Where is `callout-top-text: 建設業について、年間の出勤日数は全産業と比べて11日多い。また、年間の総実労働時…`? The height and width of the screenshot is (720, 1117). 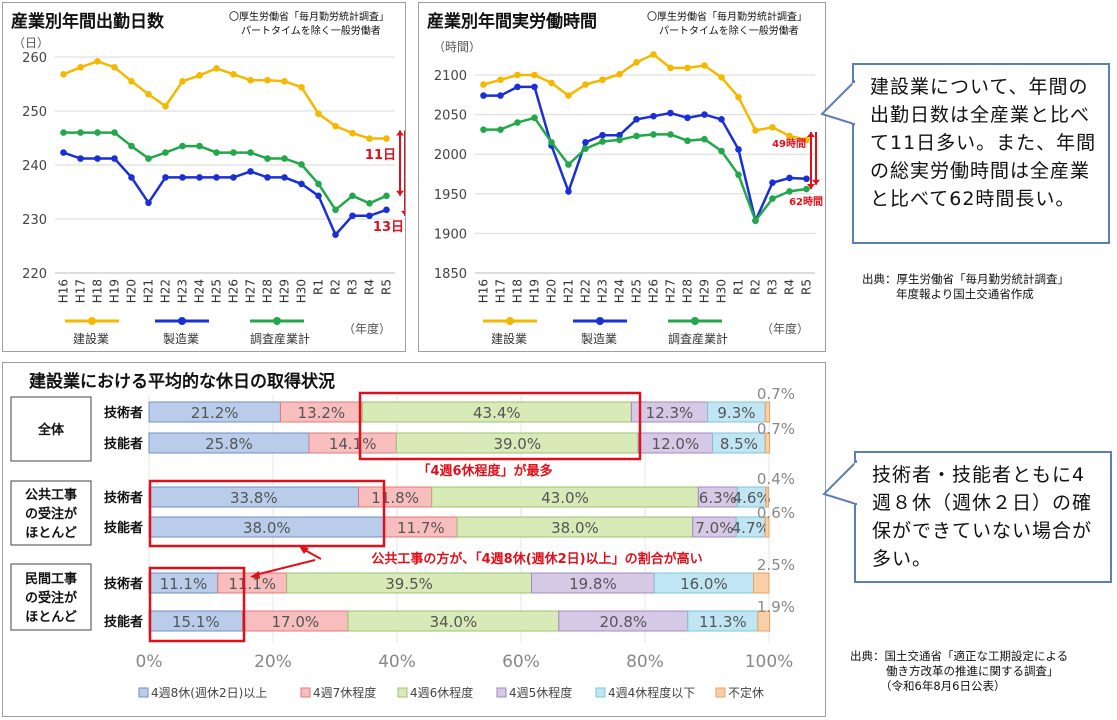 callout-top-text: 建設業について、年間の出勤日数は全産業と比べて11日多い。また、年間の総実労働時… is located at coordinates (983, 143).